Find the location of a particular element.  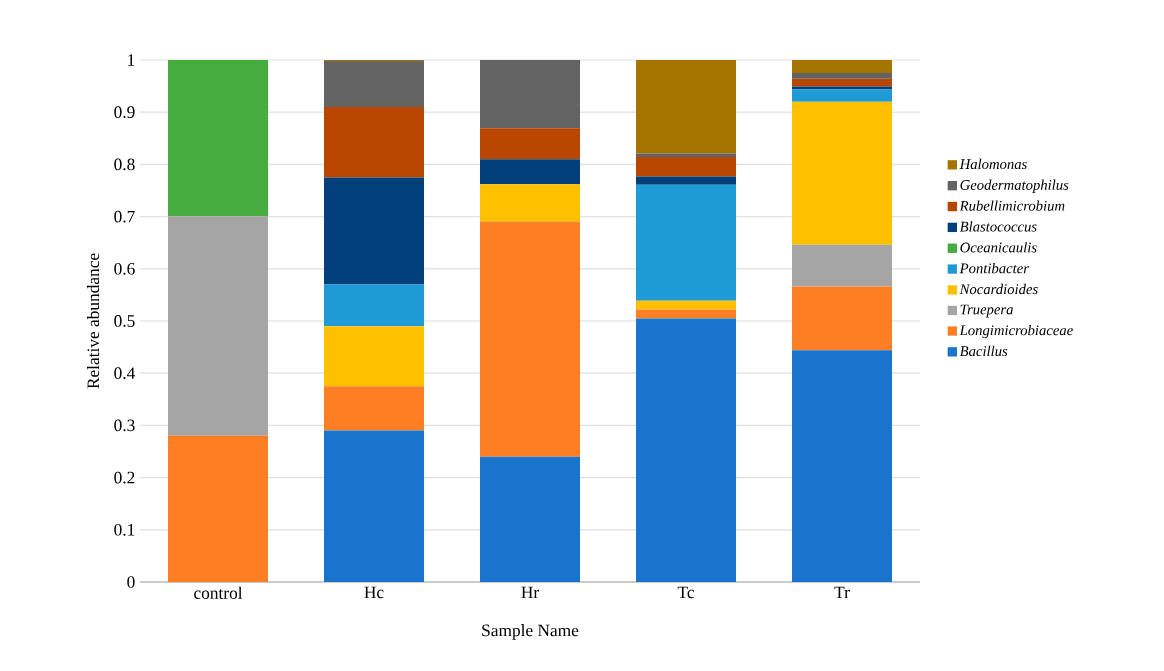

x-tick-label: Tr is located at coordinates (842, 592).